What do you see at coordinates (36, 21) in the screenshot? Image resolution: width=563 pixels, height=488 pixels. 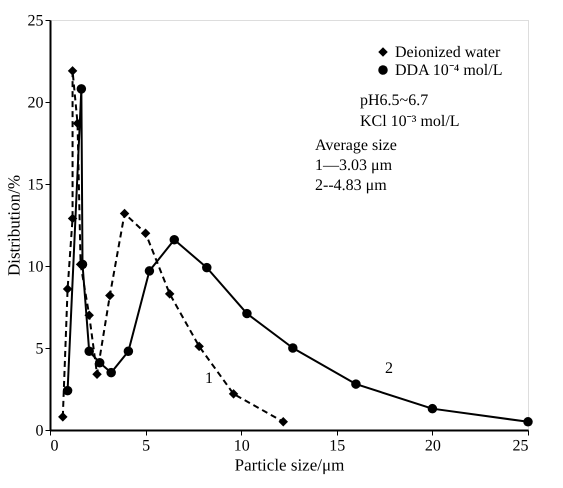 I see `y-tick-label: 25` at bounding box center [36, 21].